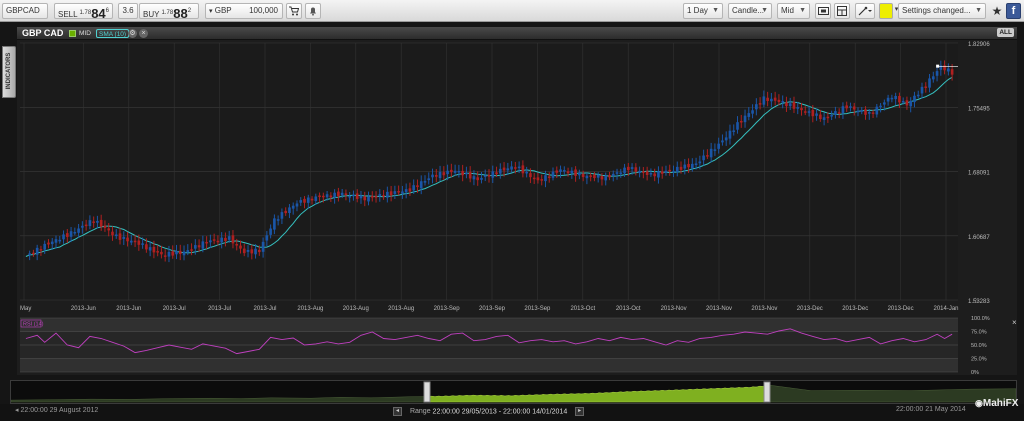  What do you see at coordinates (886, 11) in the screenshot?
I see `color-swatch` at bounding box center [886, 11].